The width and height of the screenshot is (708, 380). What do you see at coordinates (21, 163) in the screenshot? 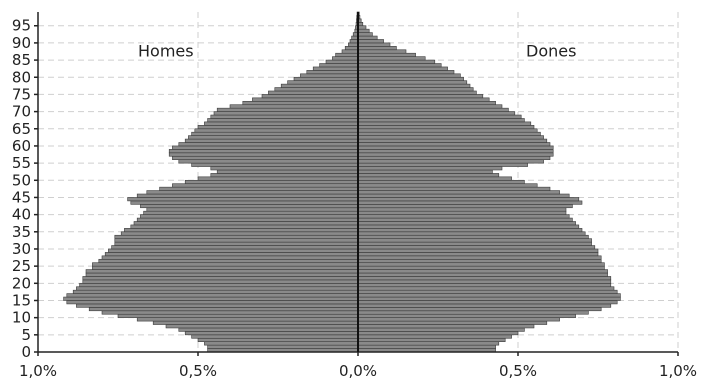
I see `y-tick-label-55: 55` at bounding box center [21, 163].